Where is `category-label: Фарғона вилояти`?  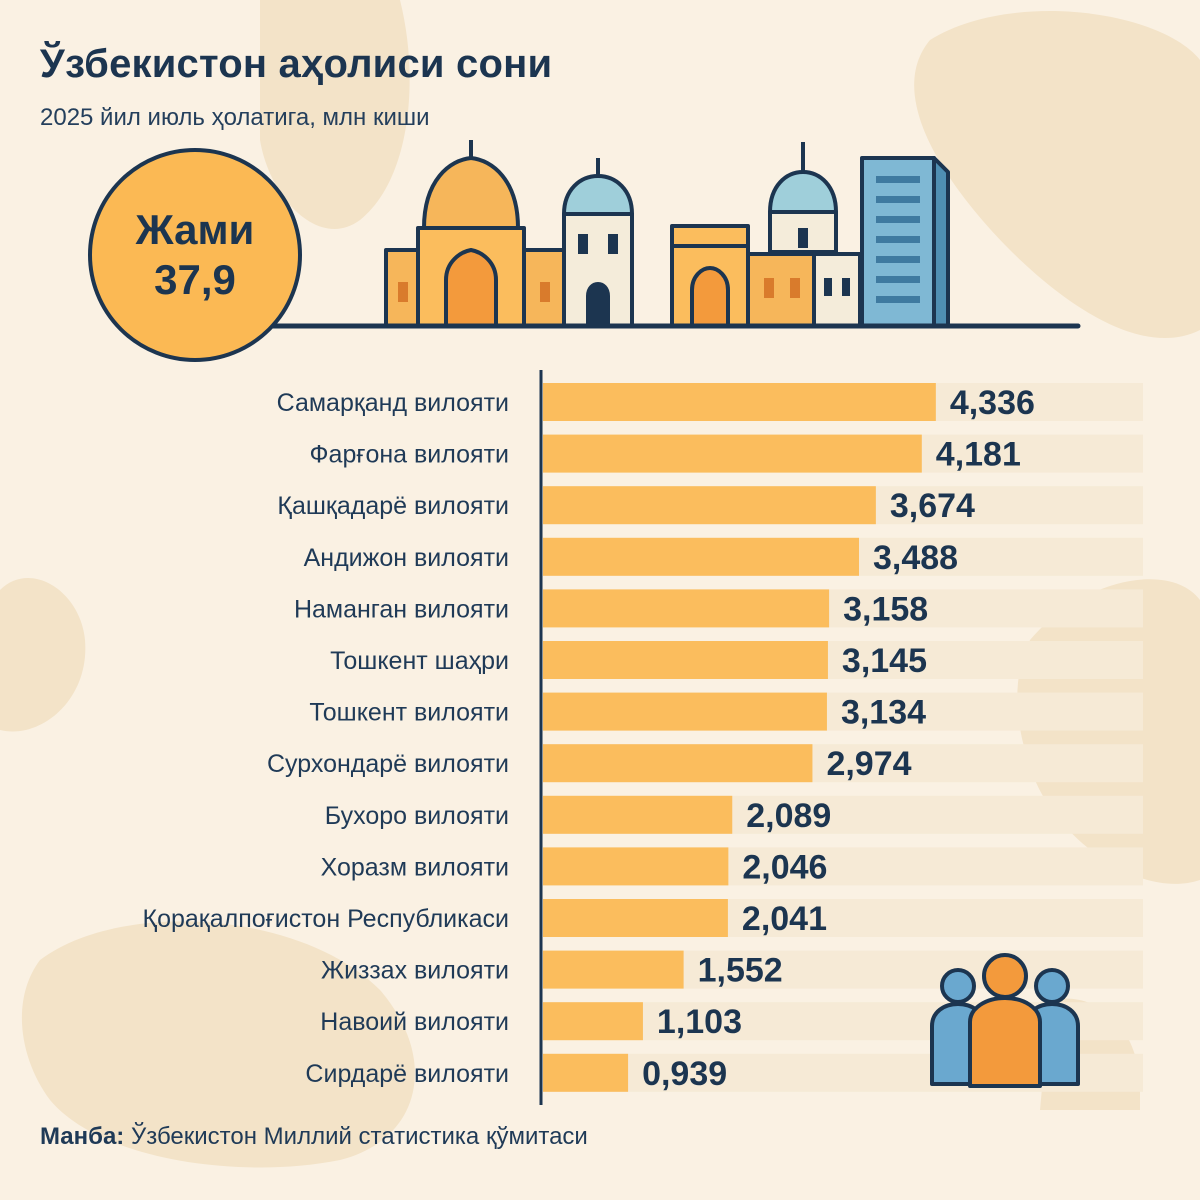 category-label: Фарғона вилояти is located at coordinates (409, 455).